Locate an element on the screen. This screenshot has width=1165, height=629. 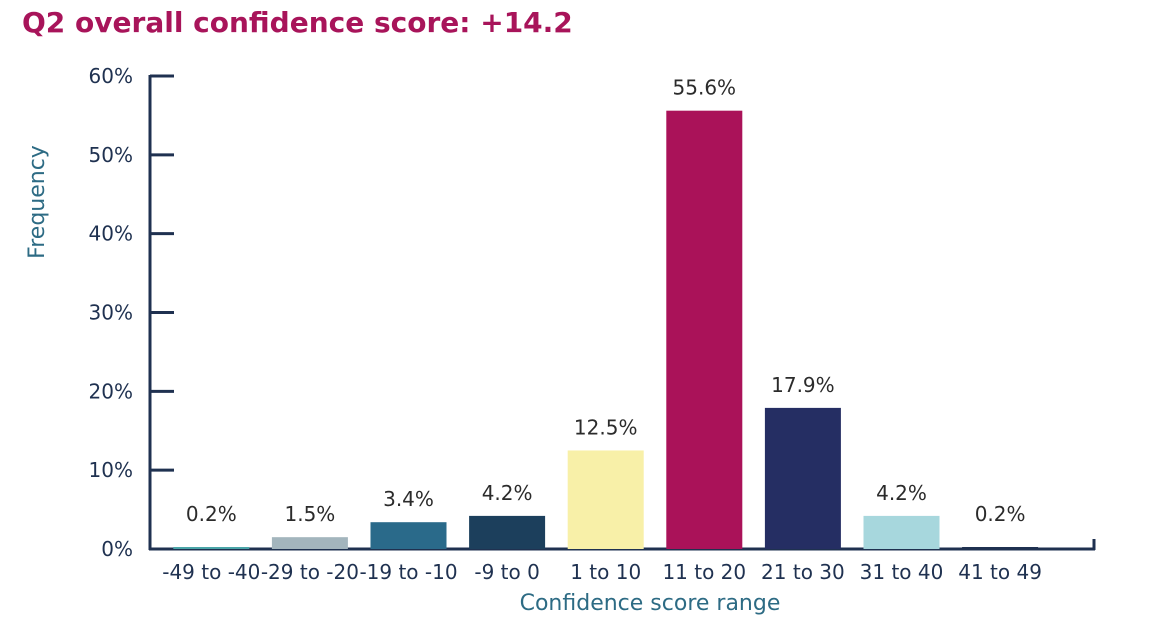
chart-title: Q2 overall confidence score: +14.2 is located at coordinates (297, 22).